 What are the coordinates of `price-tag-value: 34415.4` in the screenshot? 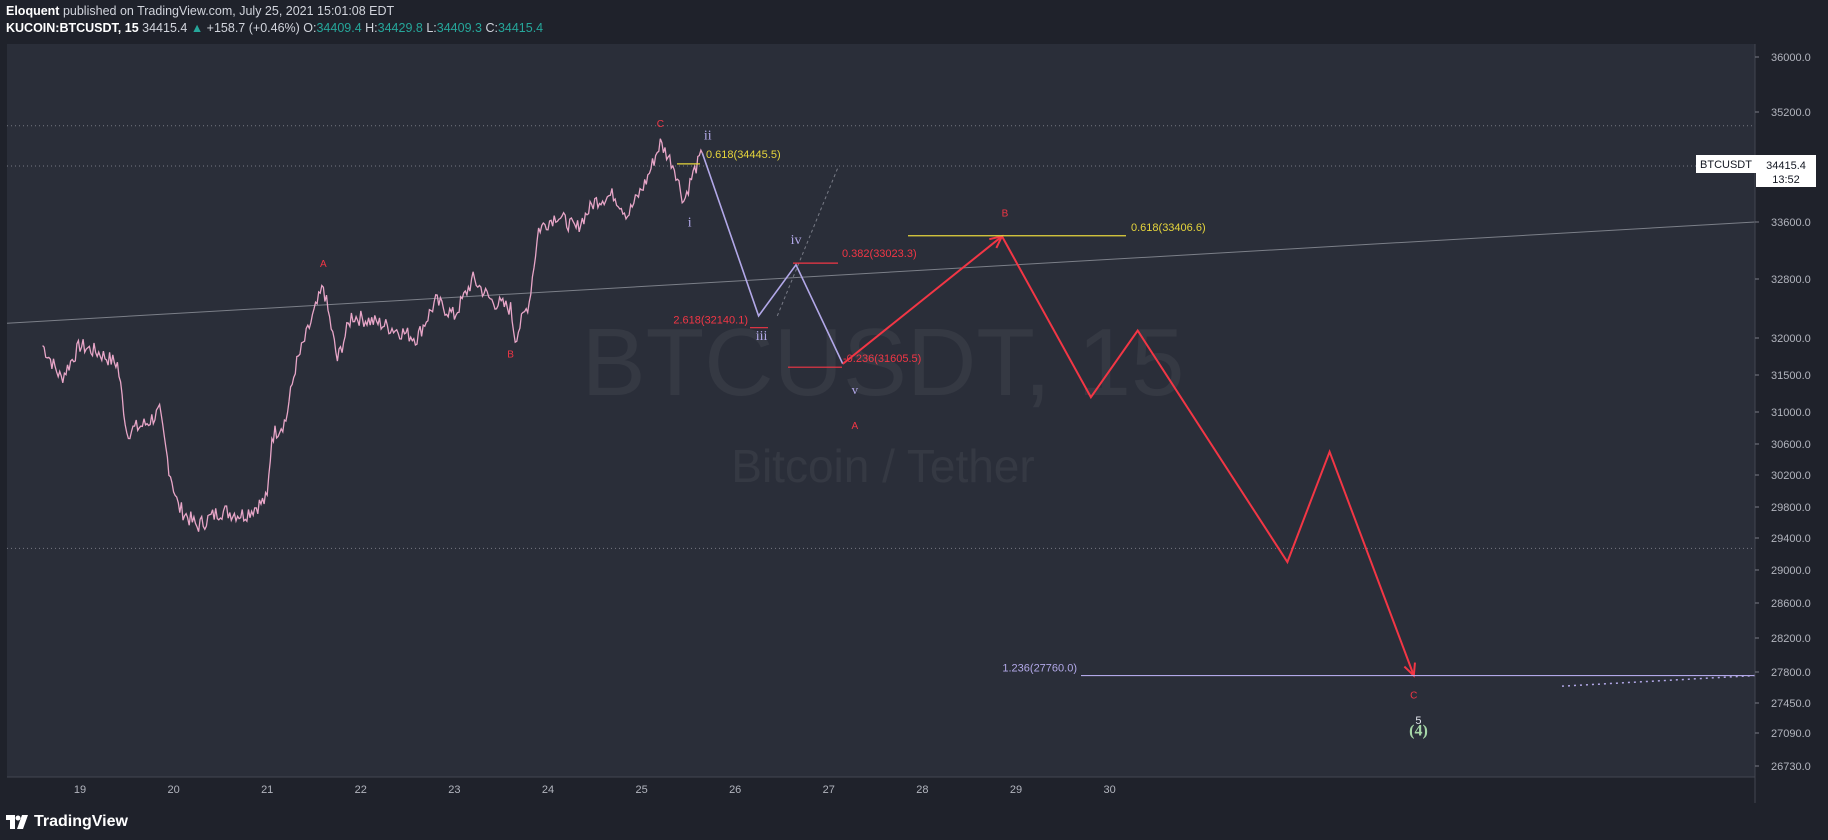 It's located at (1786, 166).